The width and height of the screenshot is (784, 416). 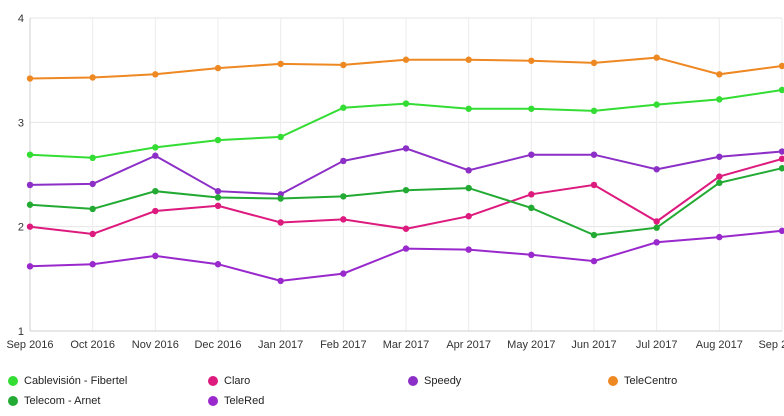 I want to click on legend-item: TeleCentro, so click(x=642, y=381).